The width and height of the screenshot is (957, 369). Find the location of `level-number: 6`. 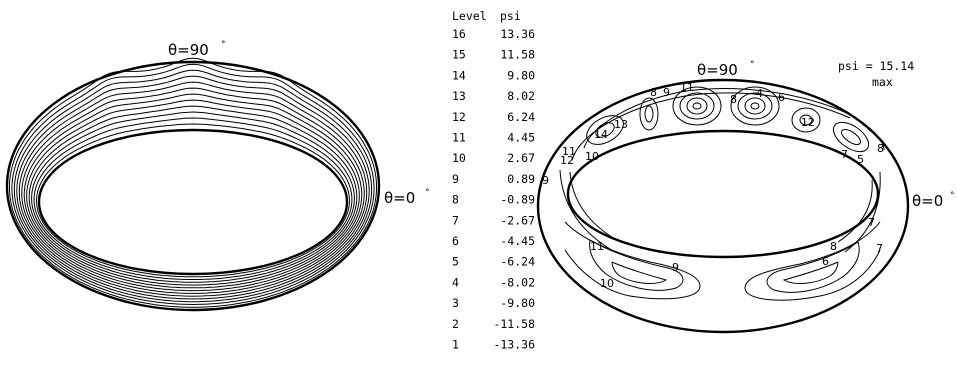

level-number: 6 is located at coordinates (455, 241).